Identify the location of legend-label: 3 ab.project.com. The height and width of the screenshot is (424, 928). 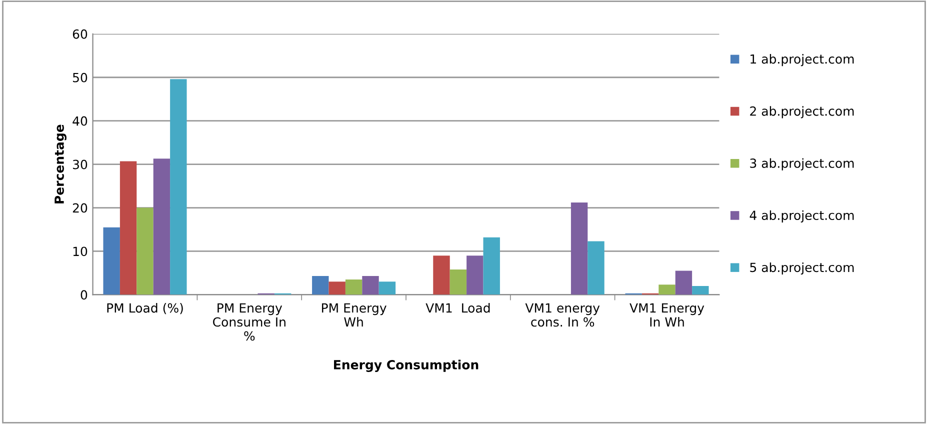
(802, 164).